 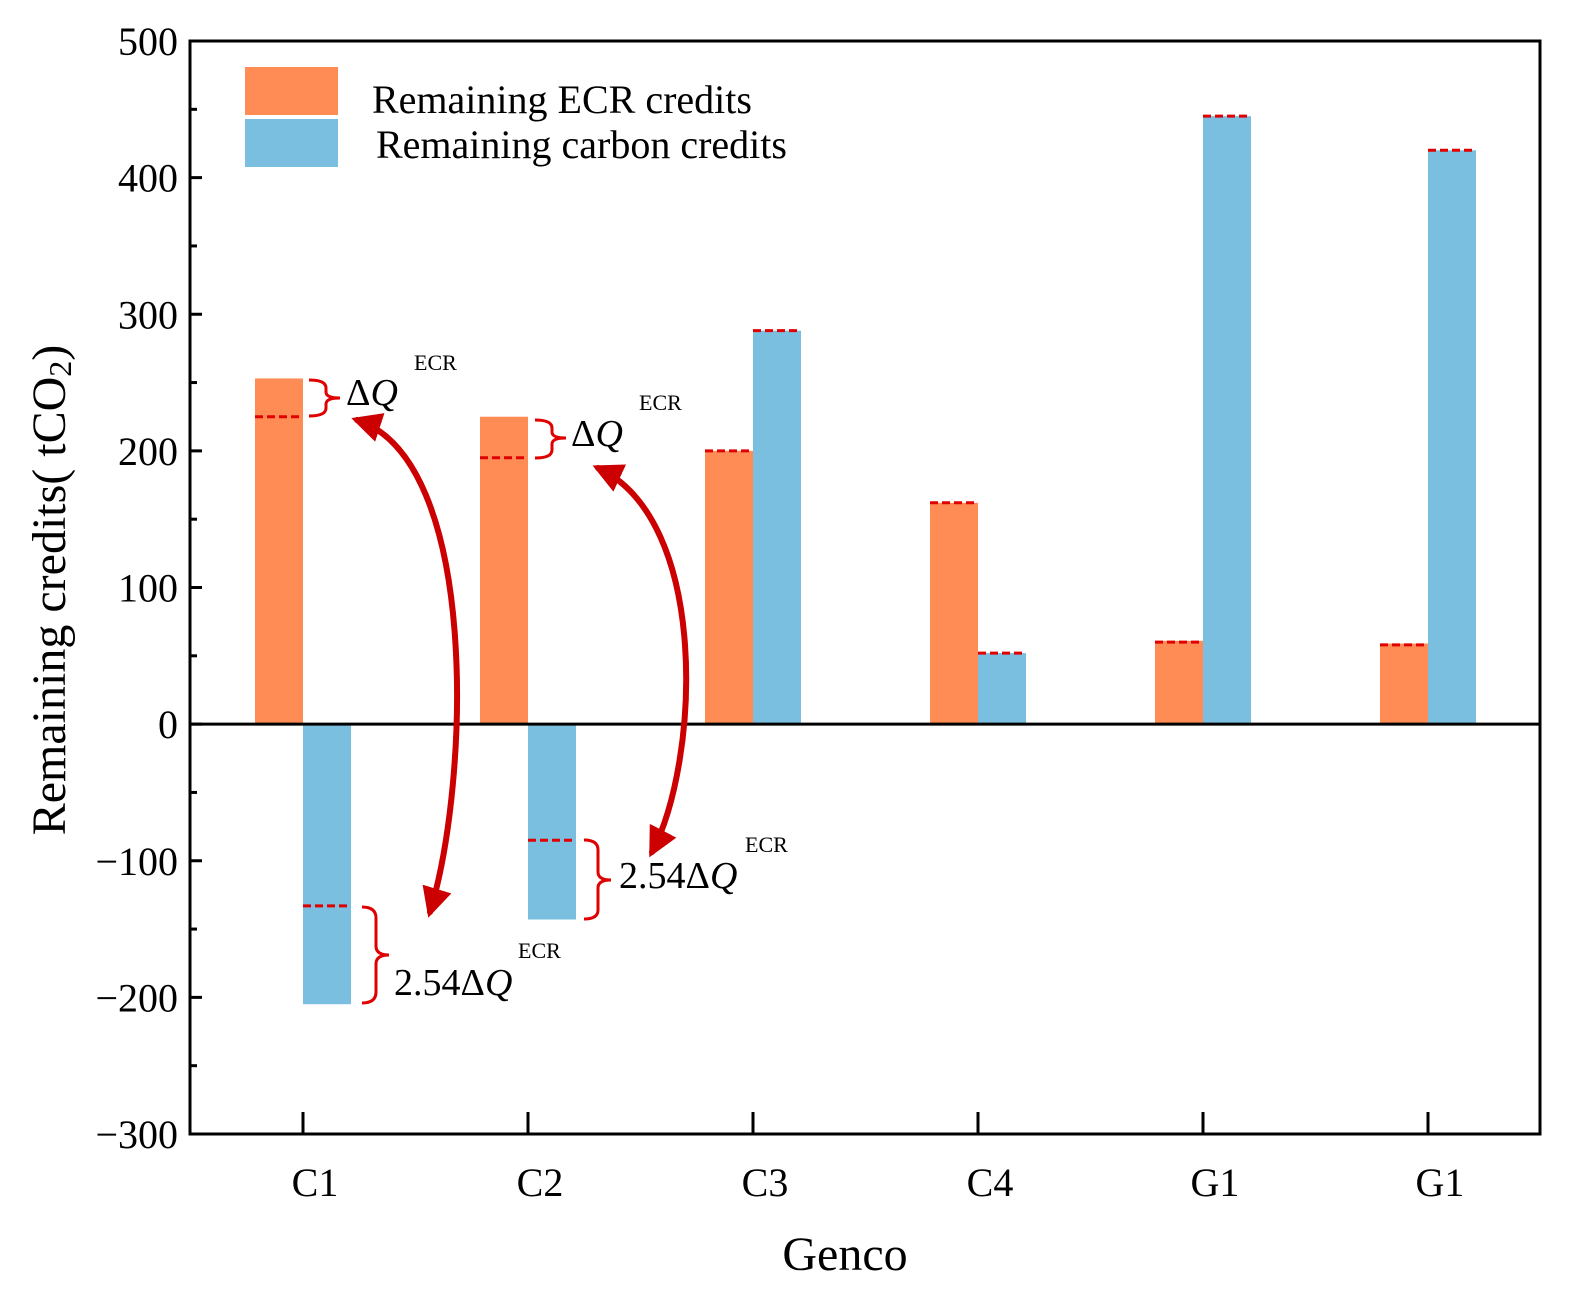 I want to click on arrow-c2, so click(x=641, y=661).